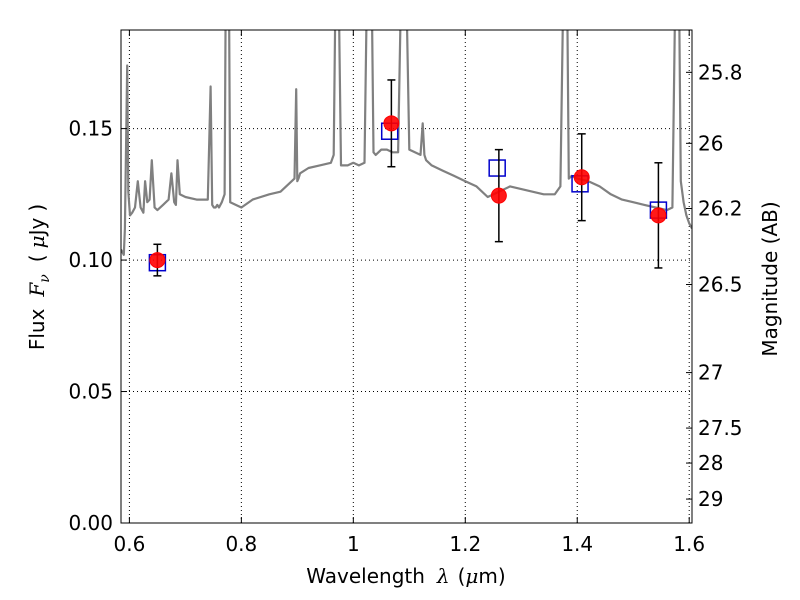  What do you see at coordinates (129, 544) in the screenshot?
I see `x-tick-label: 0.6` at bounding box center [129, 544].